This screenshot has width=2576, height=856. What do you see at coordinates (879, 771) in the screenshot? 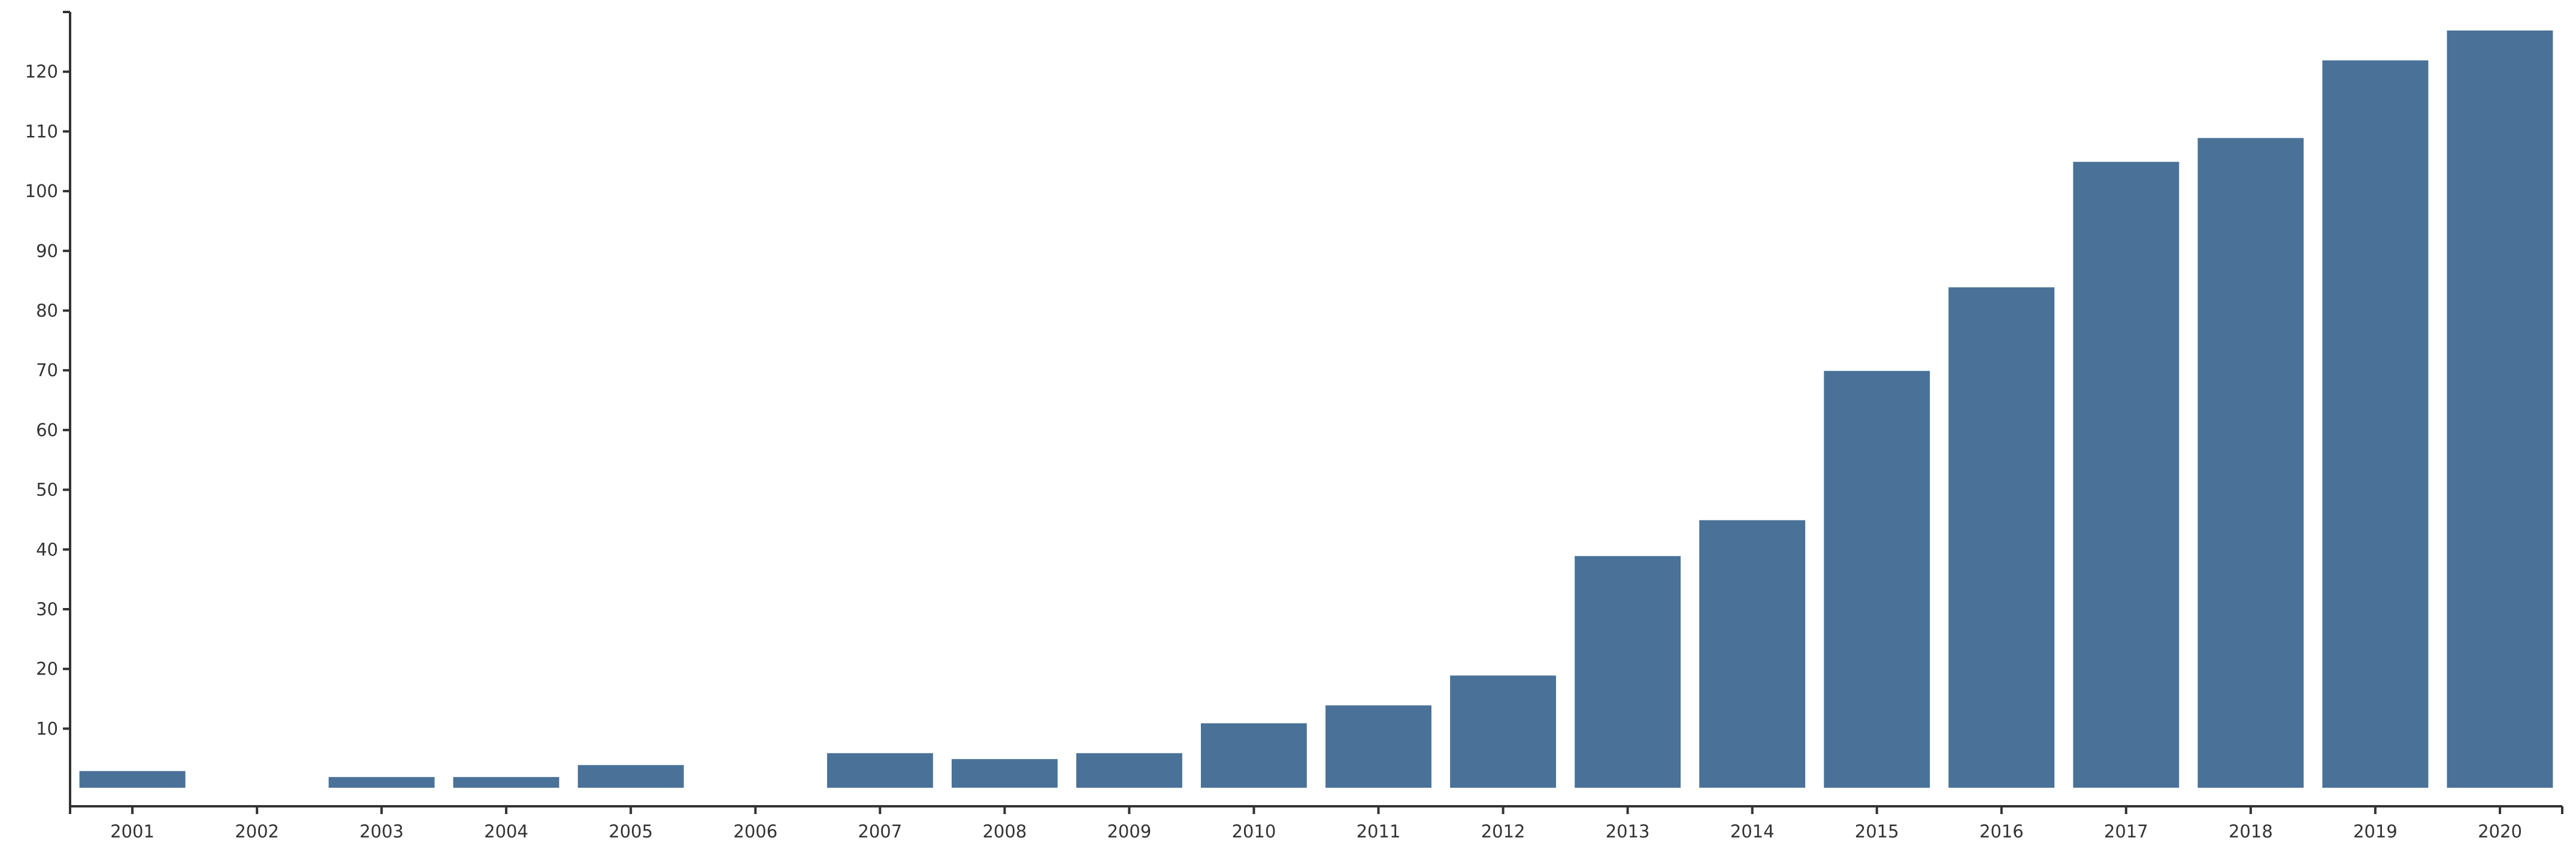
I see `bar-2007` at bounding box center [879, 771].